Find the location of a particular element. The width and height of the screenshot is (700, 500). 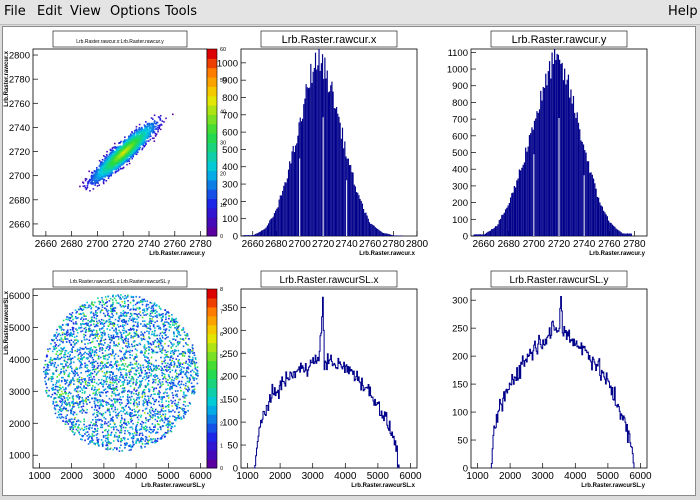

menu-options: Options is located at coordinates (135, 11).